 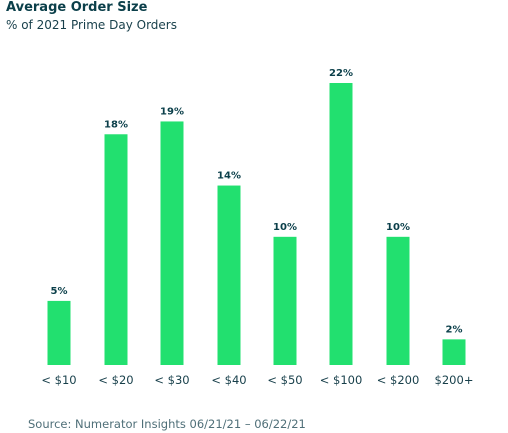 I want to click on x-tick-label: < $40, so click(x=228, y=380).